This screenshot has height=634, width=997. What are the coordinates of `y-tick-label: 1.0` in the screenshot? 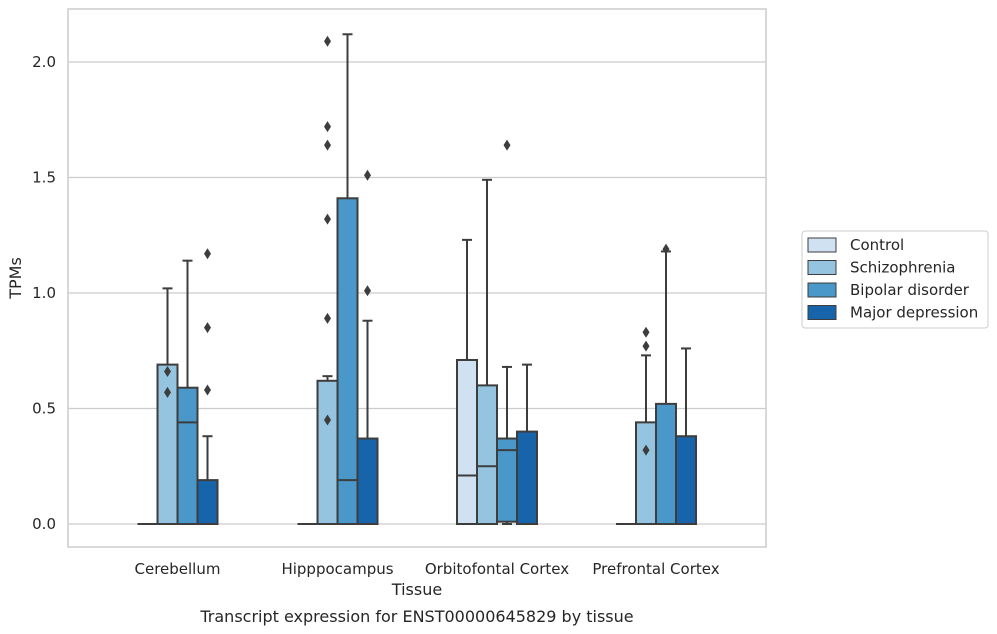 It's located at (44, 293).